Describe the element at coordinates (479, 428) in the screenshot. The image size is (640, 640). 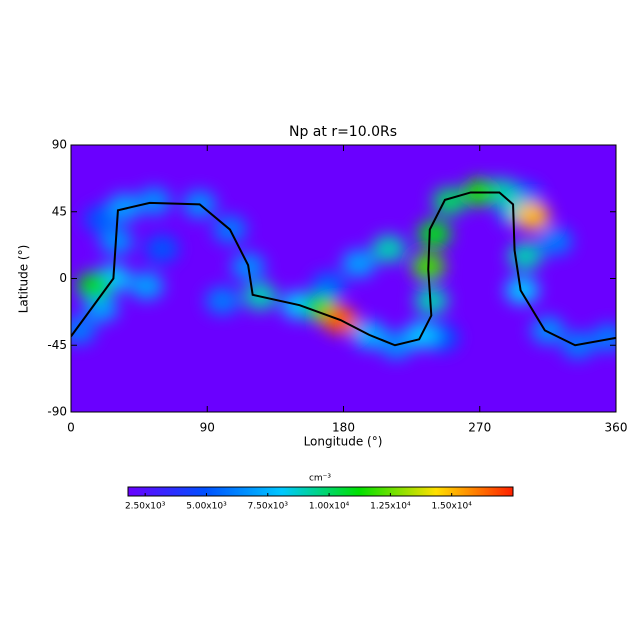
I see `x-tick-label: 270` at that location.